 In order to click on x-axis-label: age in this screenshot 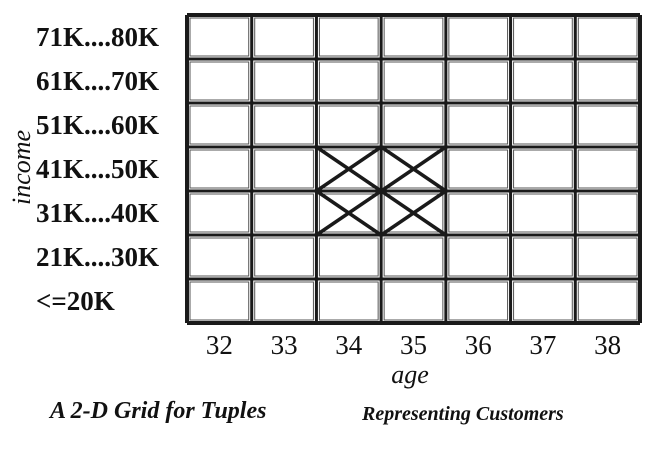, I will do `click(410, 374)`.